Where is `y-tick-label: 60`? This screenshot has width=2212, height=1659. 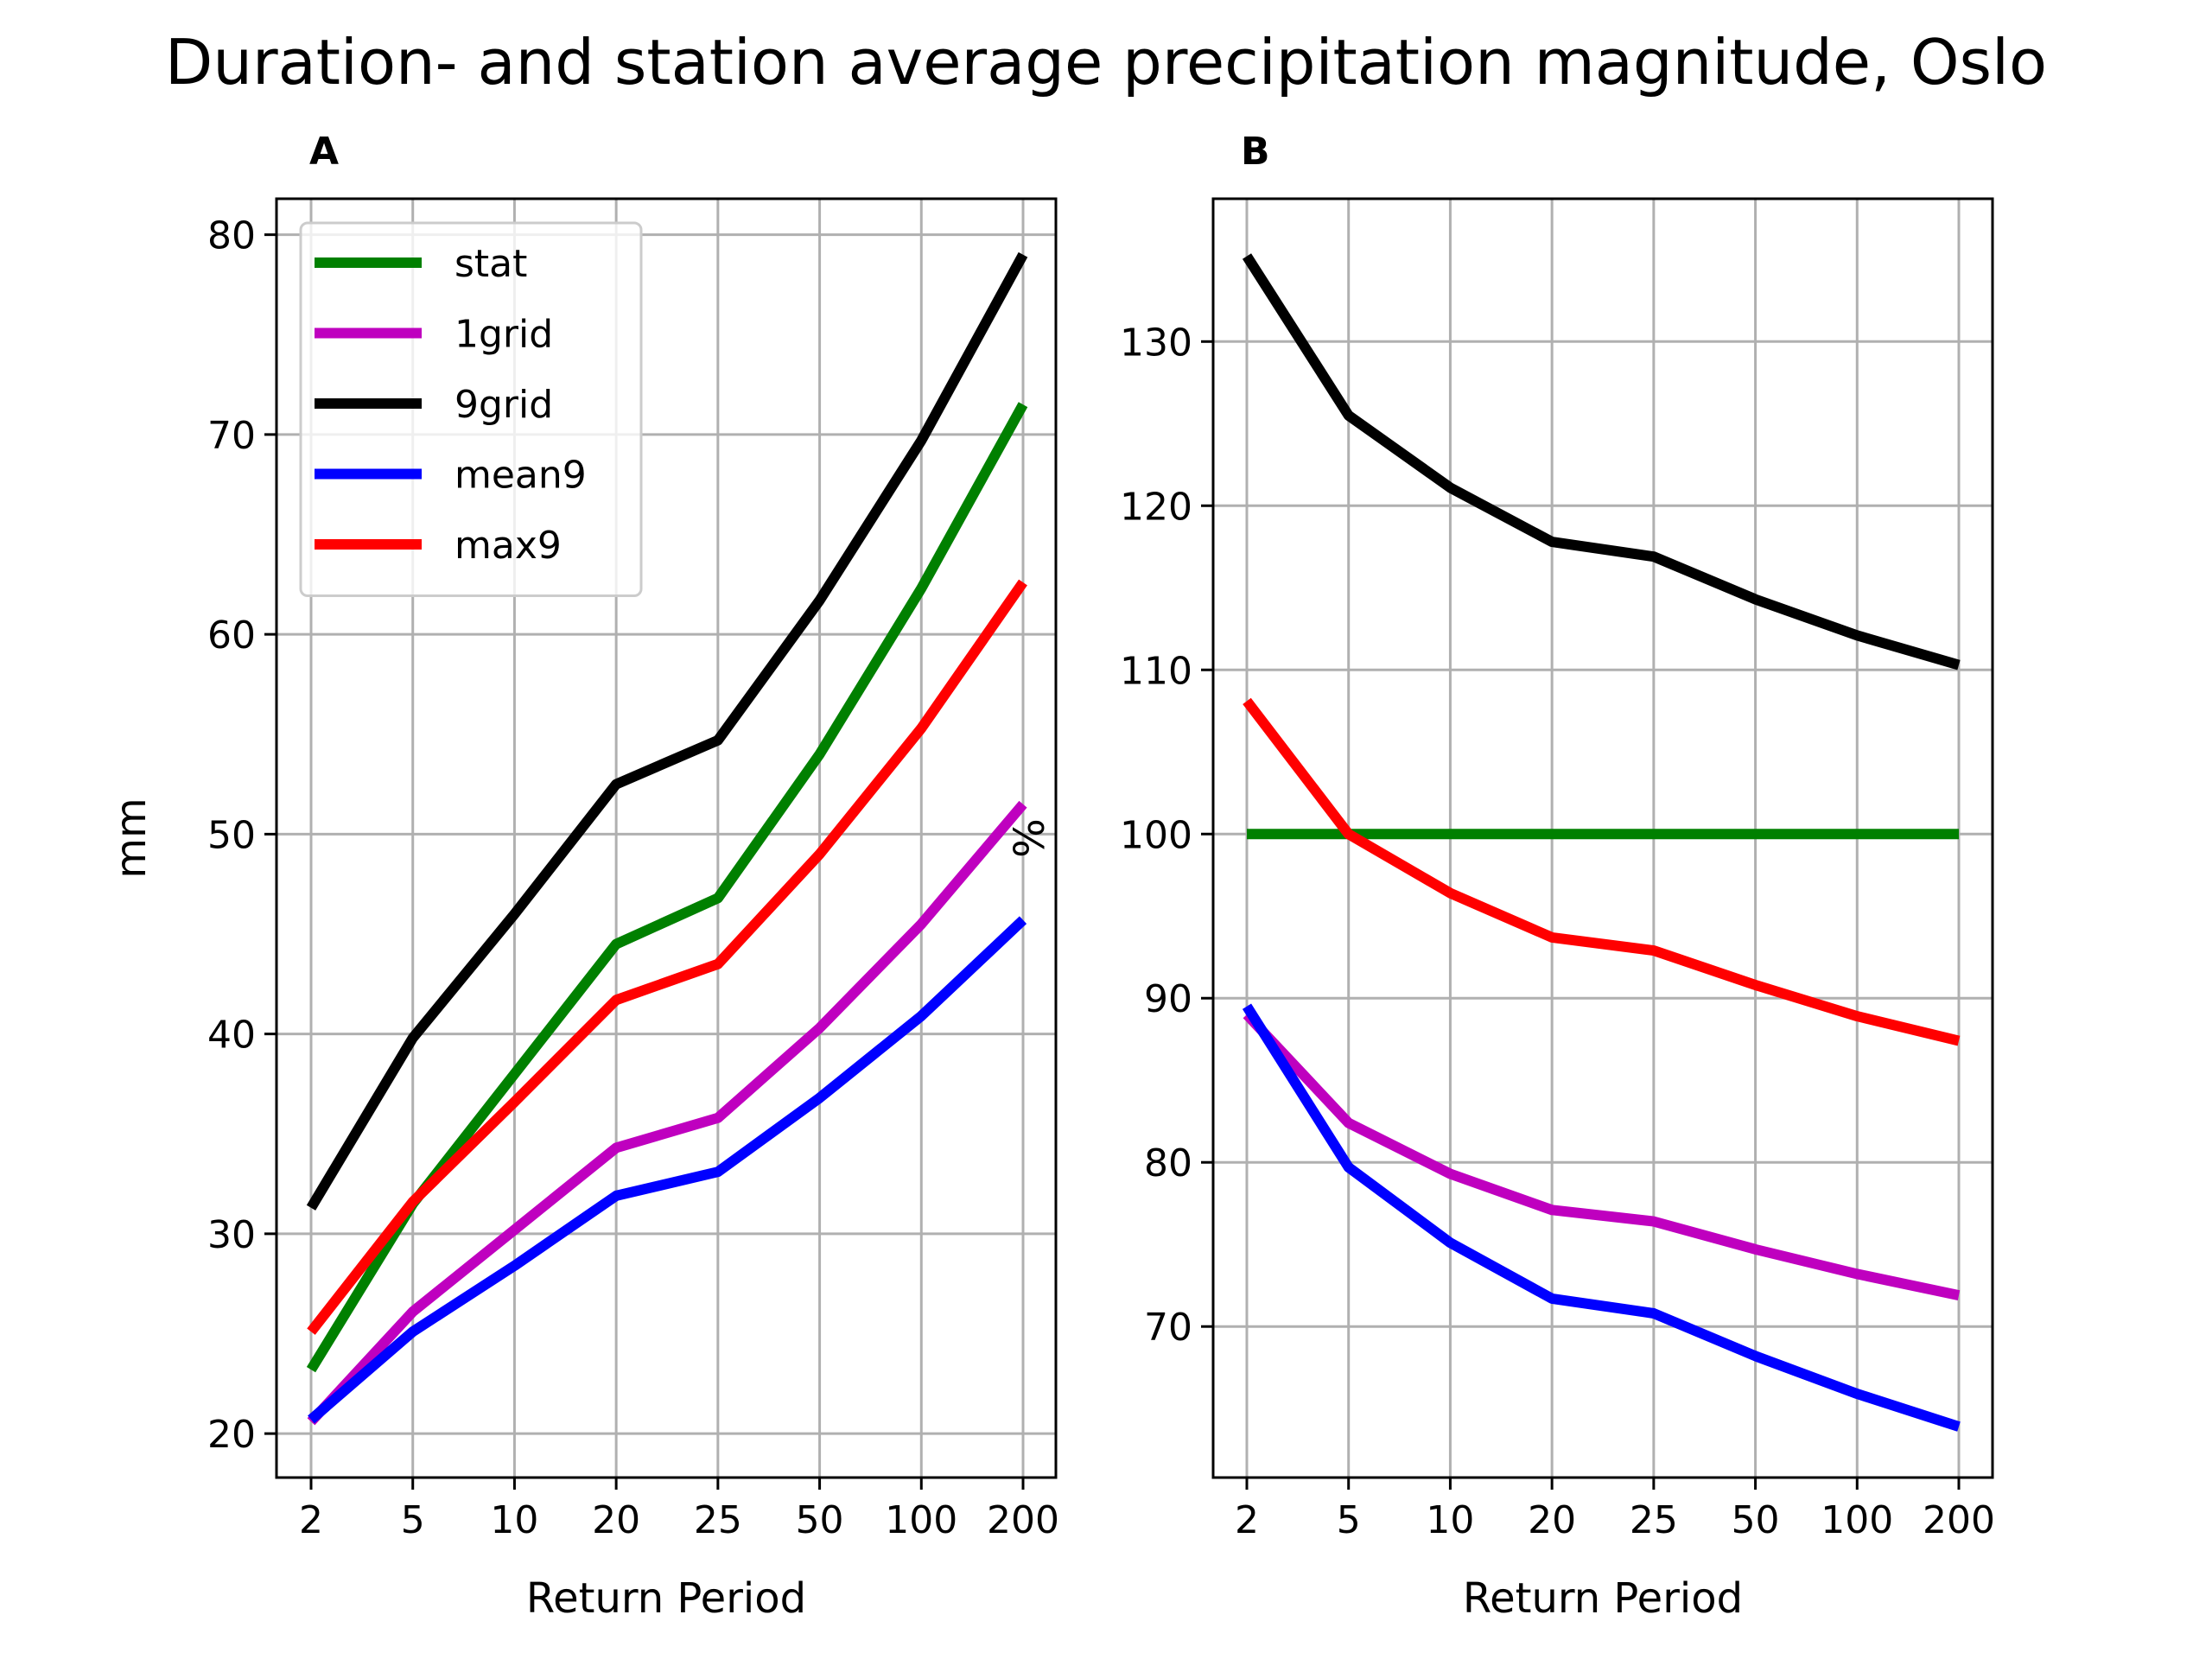 y-tick-label: 60 is located at coordinates (232, 635).